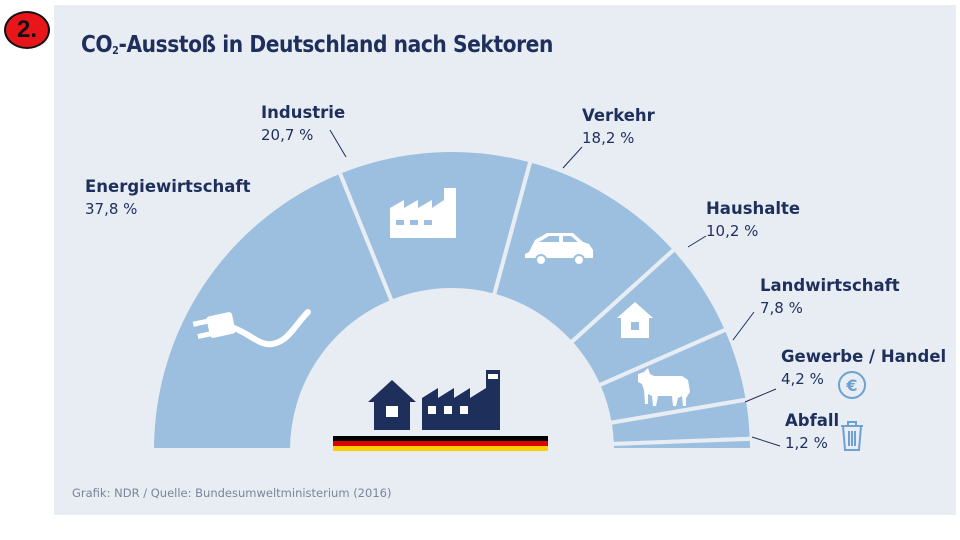 The width and height of the screenshot is (960, 540). Describe the element at coordinates (115, 50) in the screenshot. I see `chart-title-subscript: 2` at that location.